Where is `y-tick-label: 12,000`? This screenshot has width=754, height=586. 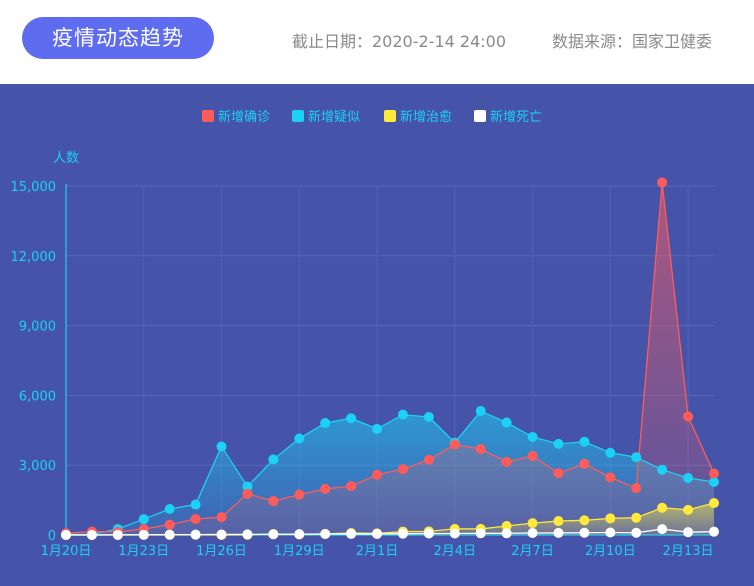 y-tick-label: 12,000 is located at coordinates (34, 257).